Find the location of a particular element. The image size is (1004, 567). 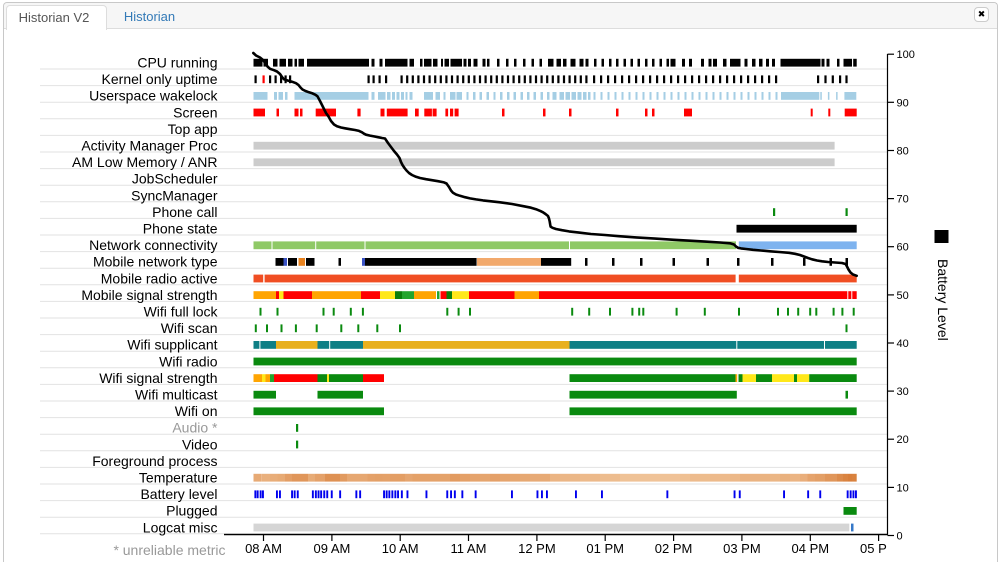

svg-text: 09 AM is located at coordinates (331, 548).